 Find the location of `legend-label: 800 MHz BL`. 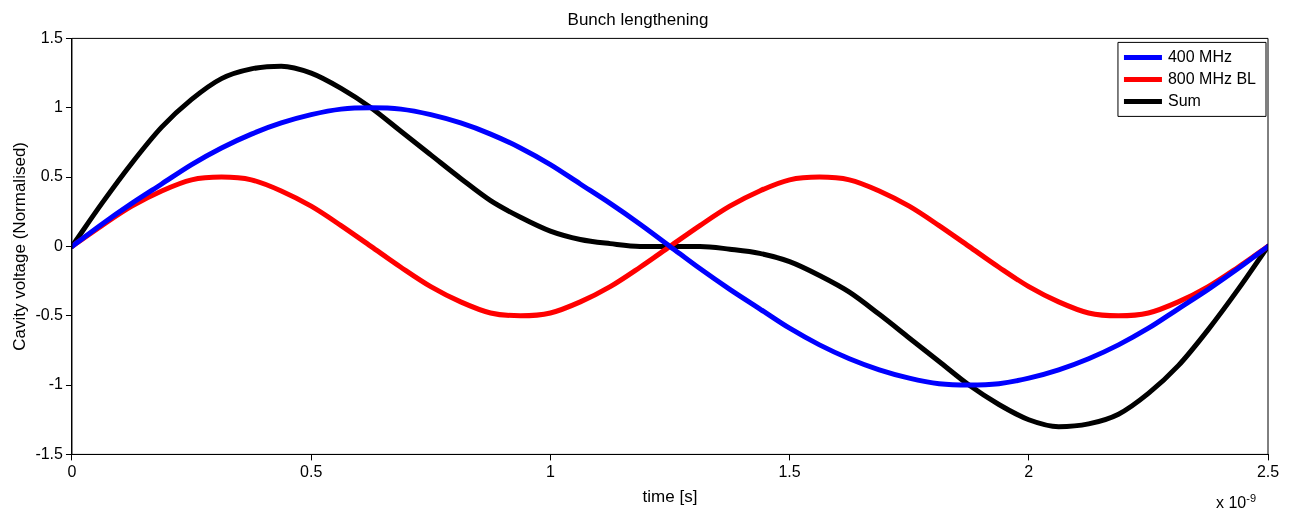

legend-label: 800 MHz BL is located at coordinates (1212, 78).